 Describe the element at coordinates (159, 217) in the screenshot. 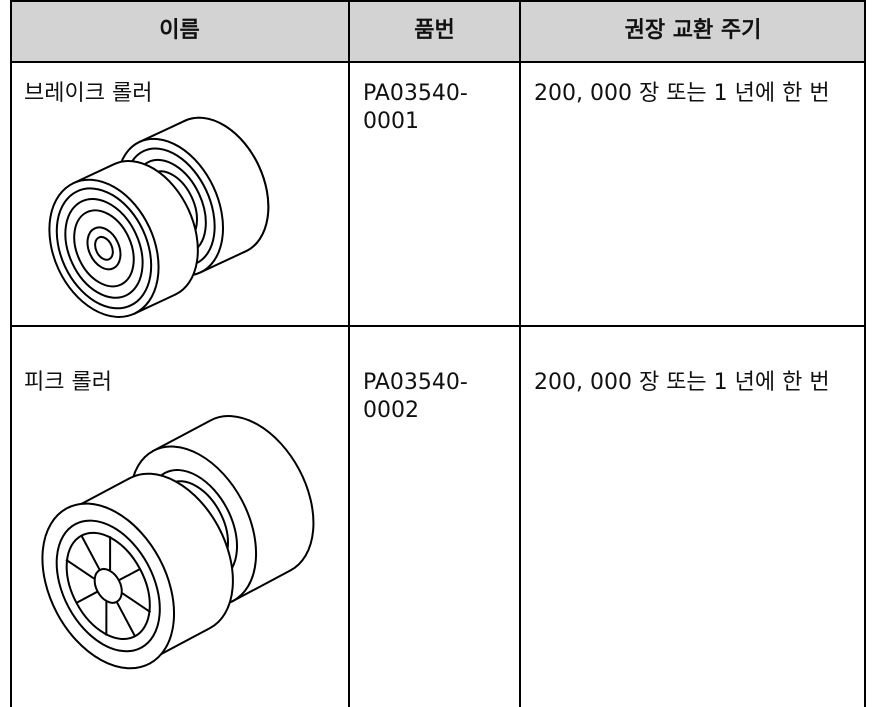

I see `brake-roller-image` at that location.